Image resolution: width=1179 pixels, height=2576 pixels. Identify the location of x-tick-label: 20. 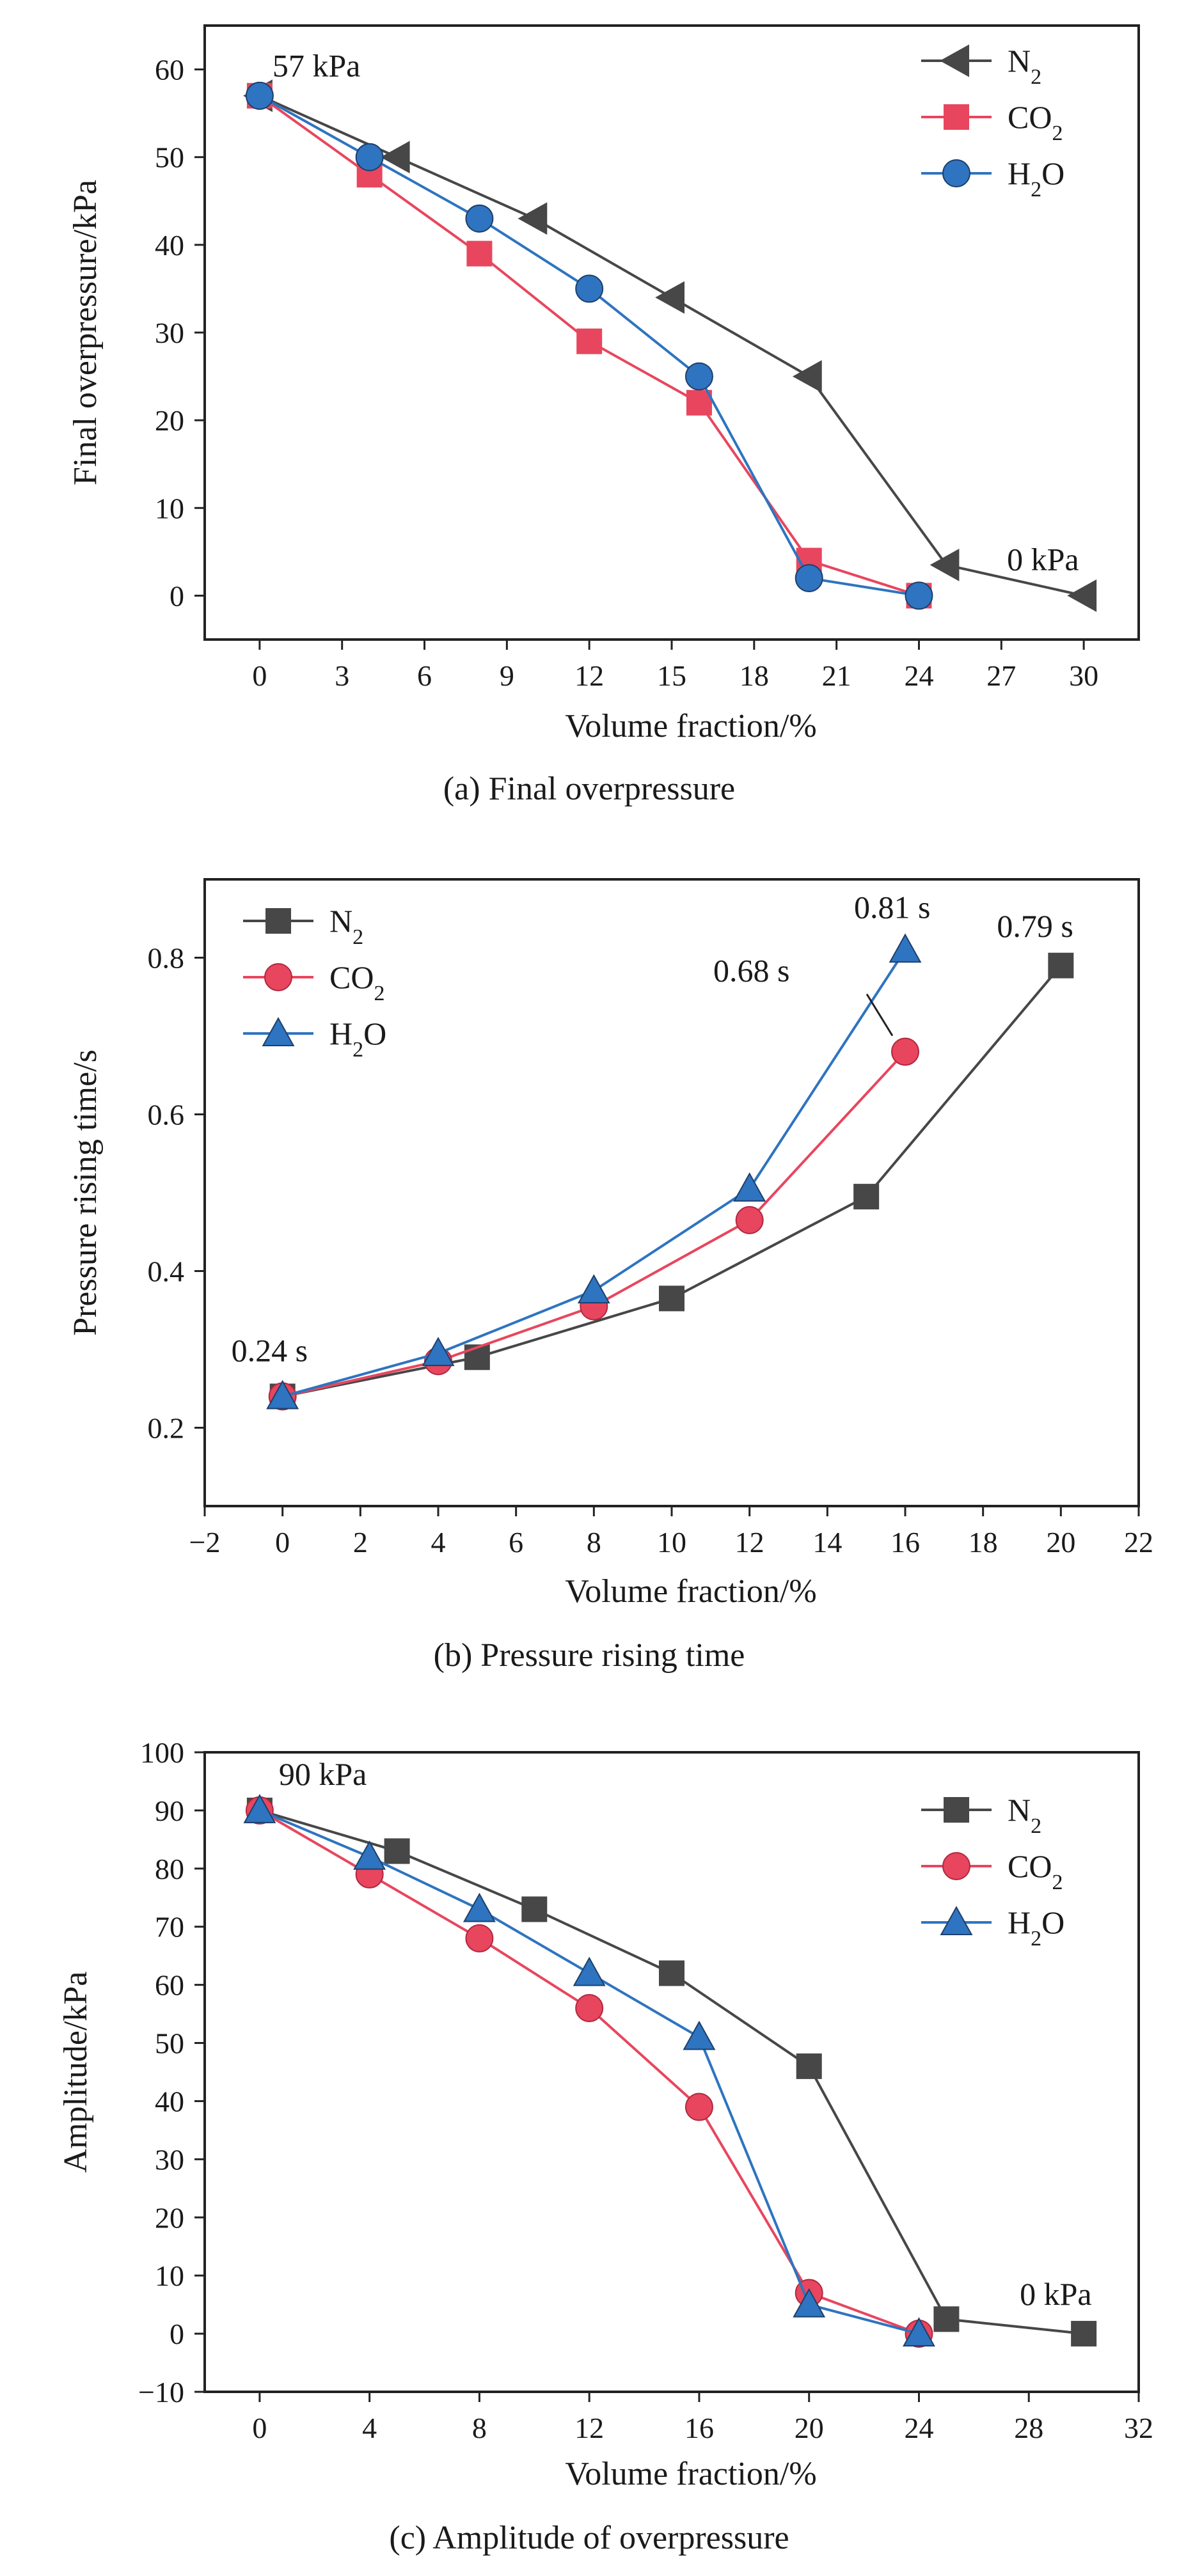
(809, 2428).